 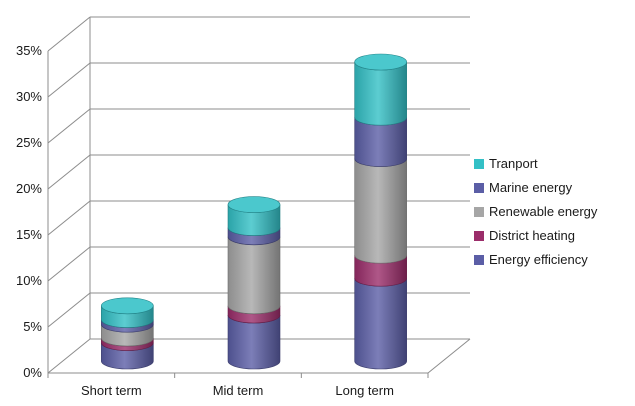 What do you see at coordinates (254, 204) in the screenshot?
I see `bar-top-cap-mid-term` at bounding box center [254, 204].